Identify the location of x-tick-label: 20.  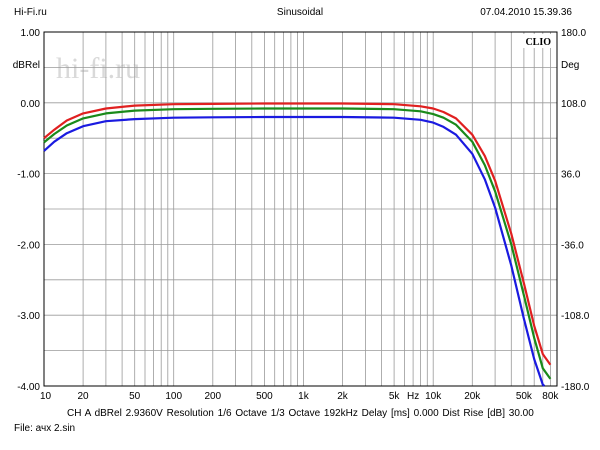
(83, 396).